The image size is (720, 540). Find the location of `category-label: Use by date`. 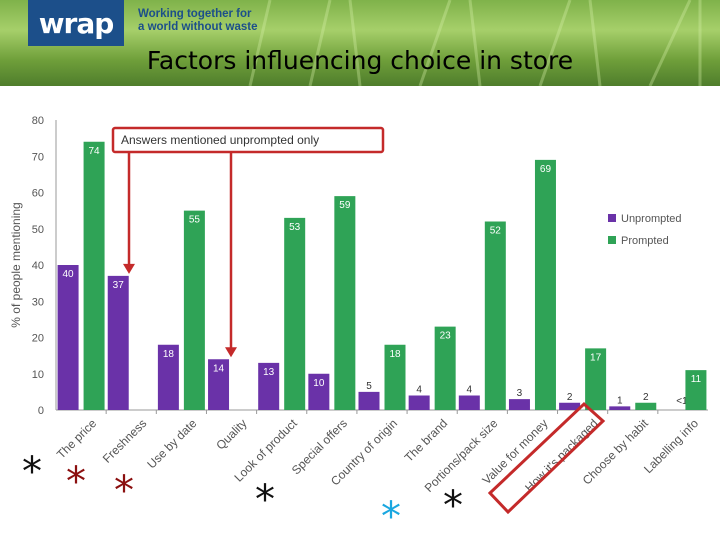

category-label: Use by date is located at coordinates (171, 443).